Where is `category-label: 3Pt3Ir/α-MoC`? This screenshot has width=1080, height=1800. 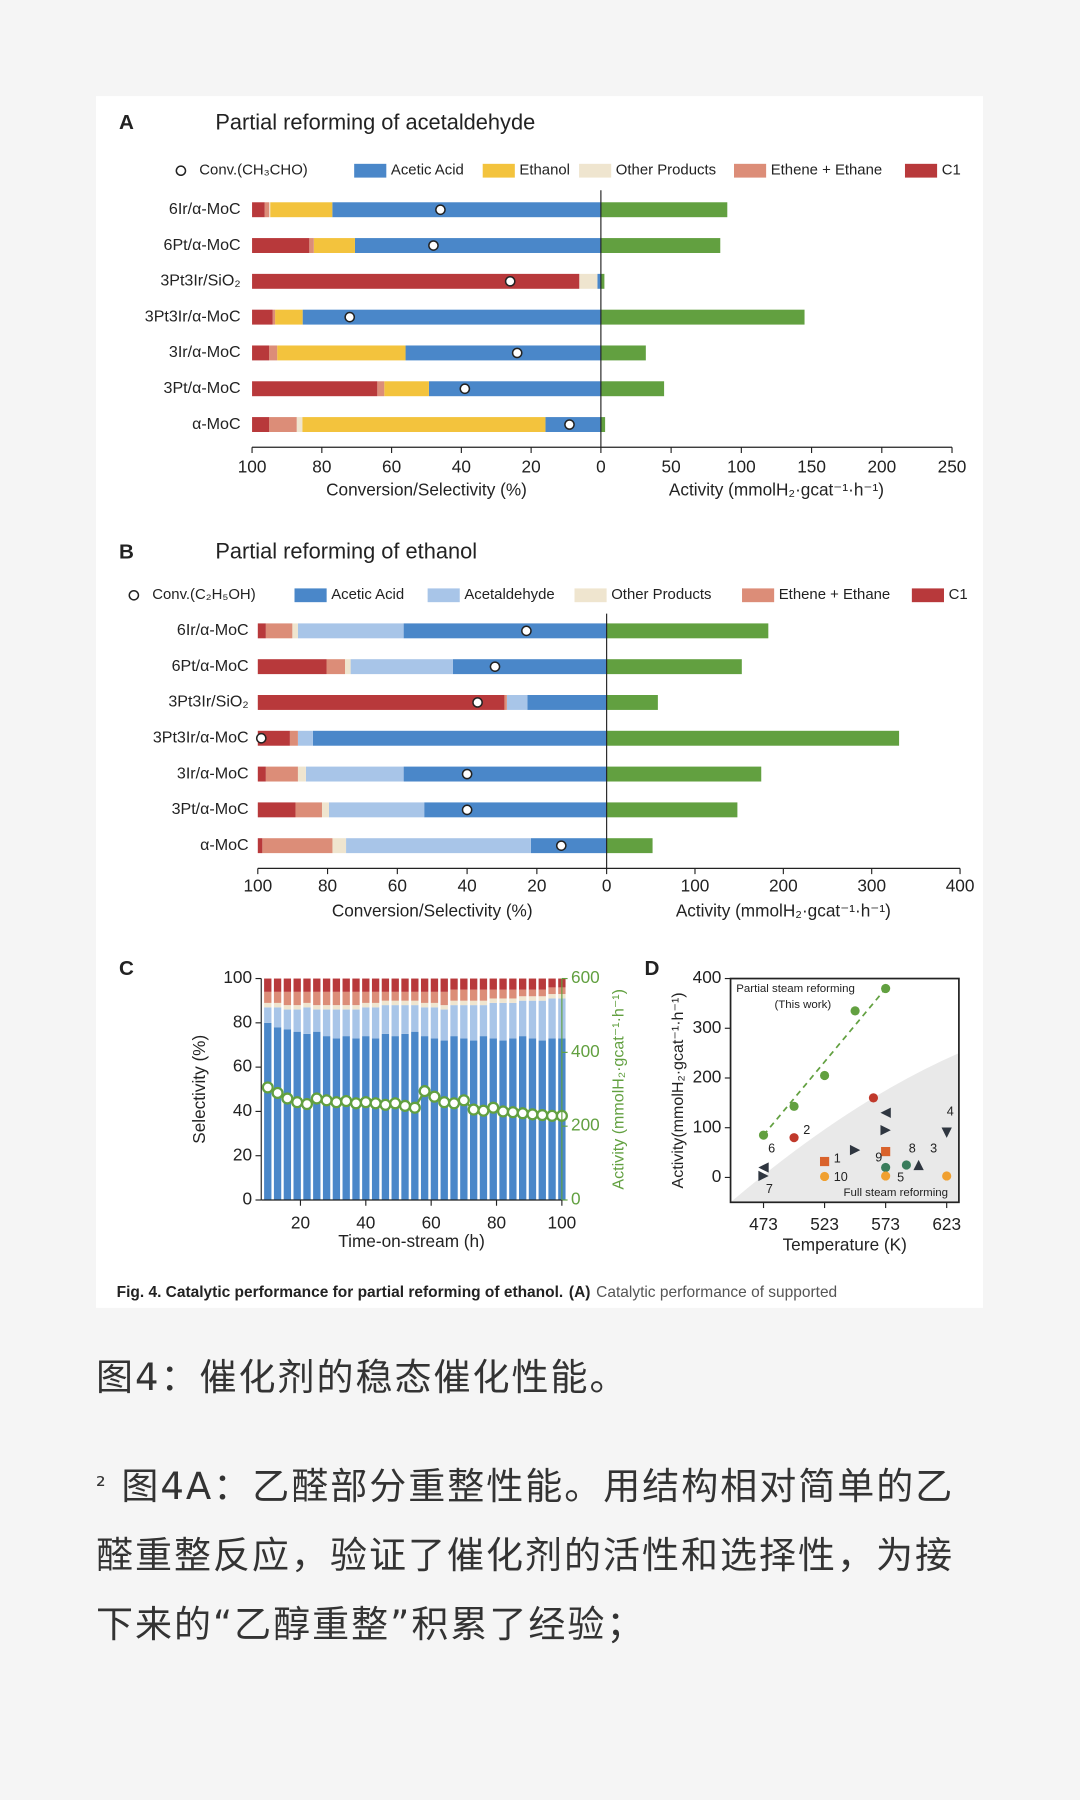
category-label: 3Pt3Ir/α-MoC is located at coordinates (201, 738).